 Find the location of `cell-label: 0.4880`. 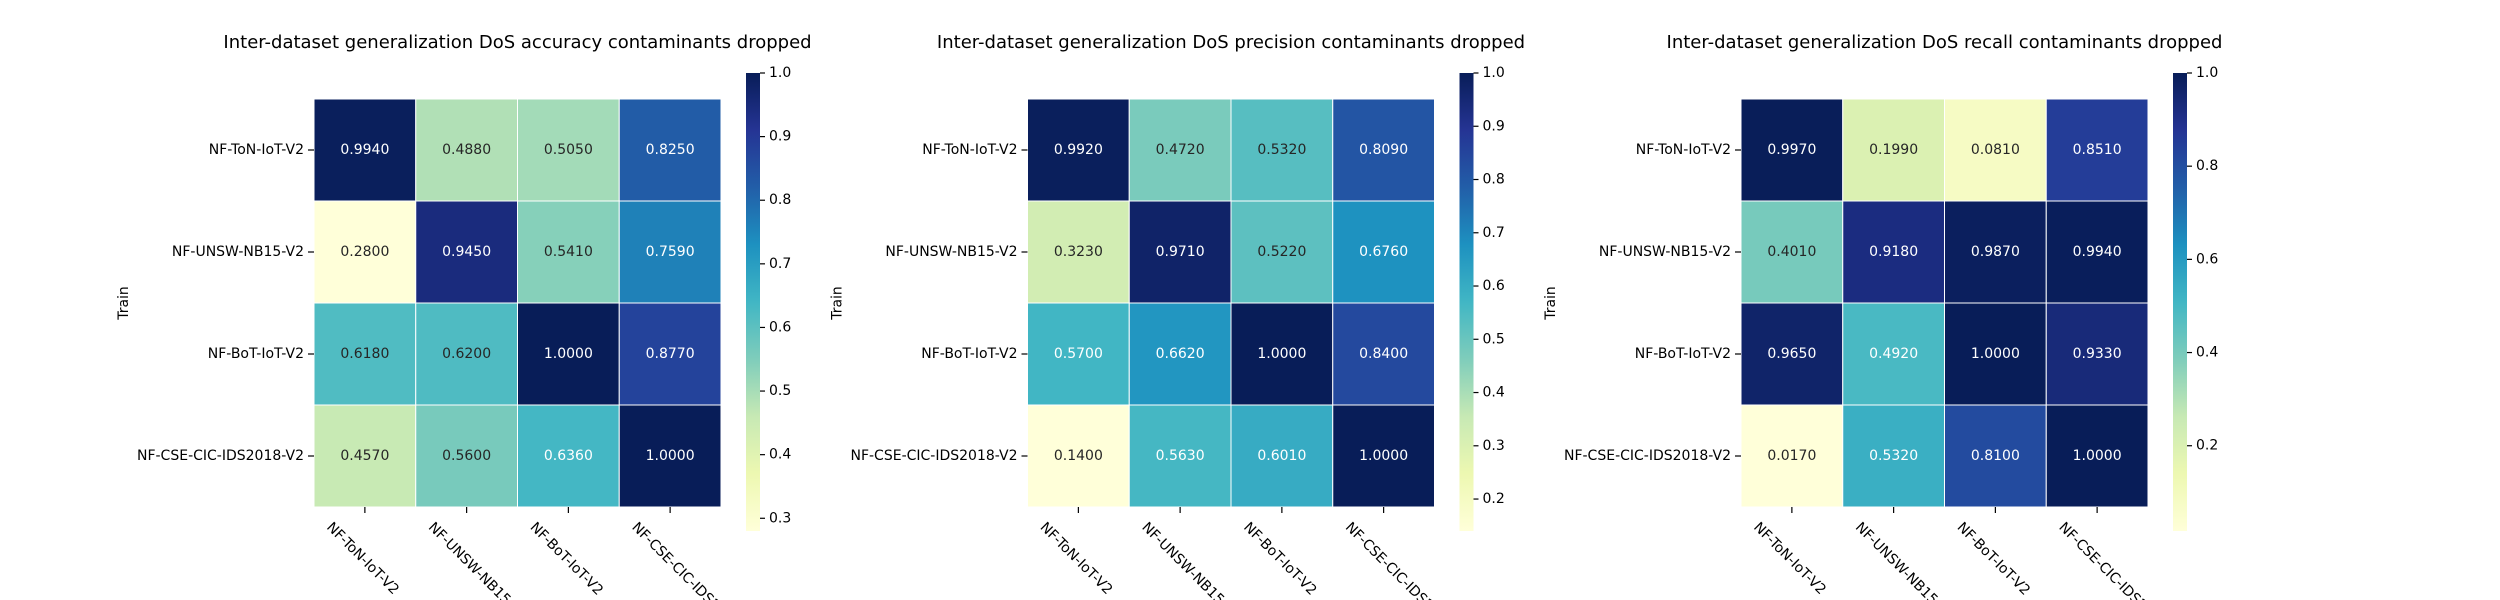

cell-label: 0.4880 is located at coordinates (466, 150).